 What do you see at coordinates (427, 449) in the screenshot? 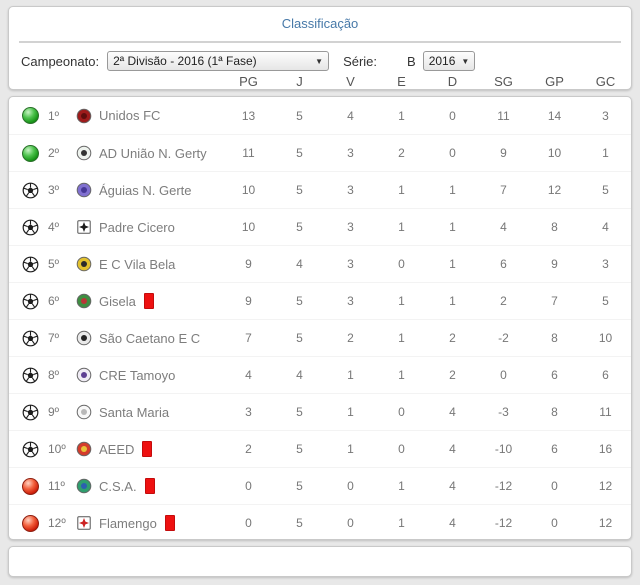
I see `row-values: 2 5 1 0 4 -10 6 16` at bounding box center [427, 449].